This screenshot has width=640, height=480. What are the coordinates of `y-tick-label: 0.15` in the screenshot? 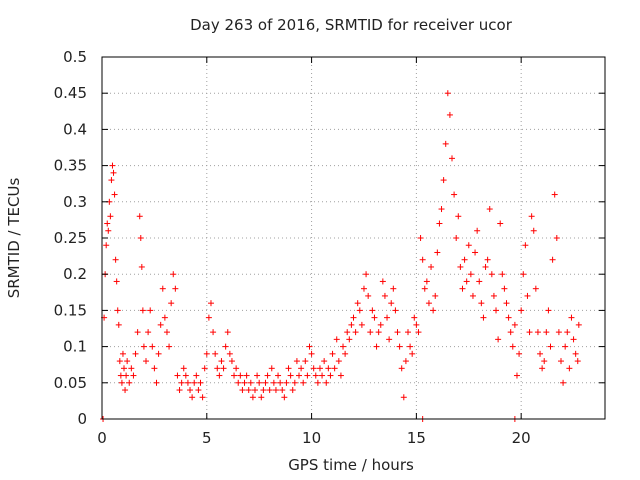 It's located at (70, 310).